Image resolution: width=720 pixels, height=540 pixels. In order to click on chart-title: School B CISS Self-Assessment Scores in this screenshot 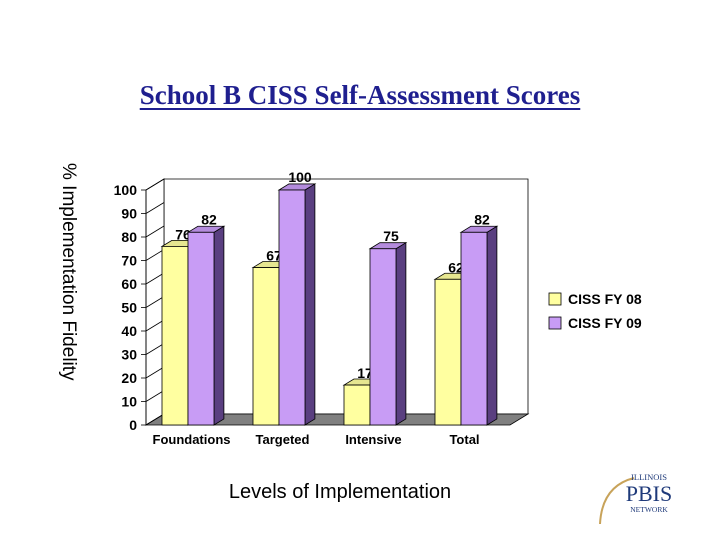, I will do `click(360, 95)`.